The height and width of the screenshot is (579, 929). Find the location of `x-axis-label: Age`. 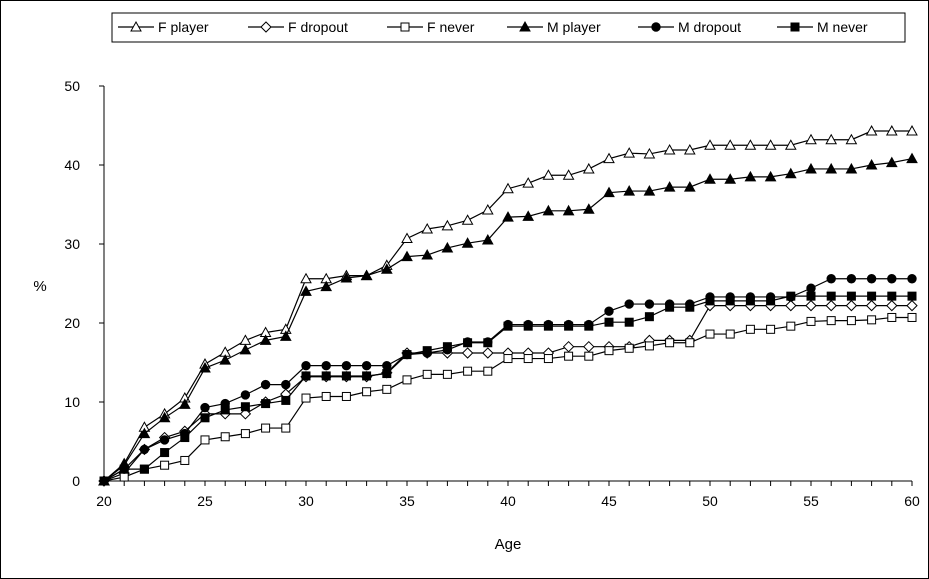

x-axis-label: Age is located at coordinates (508, 544).